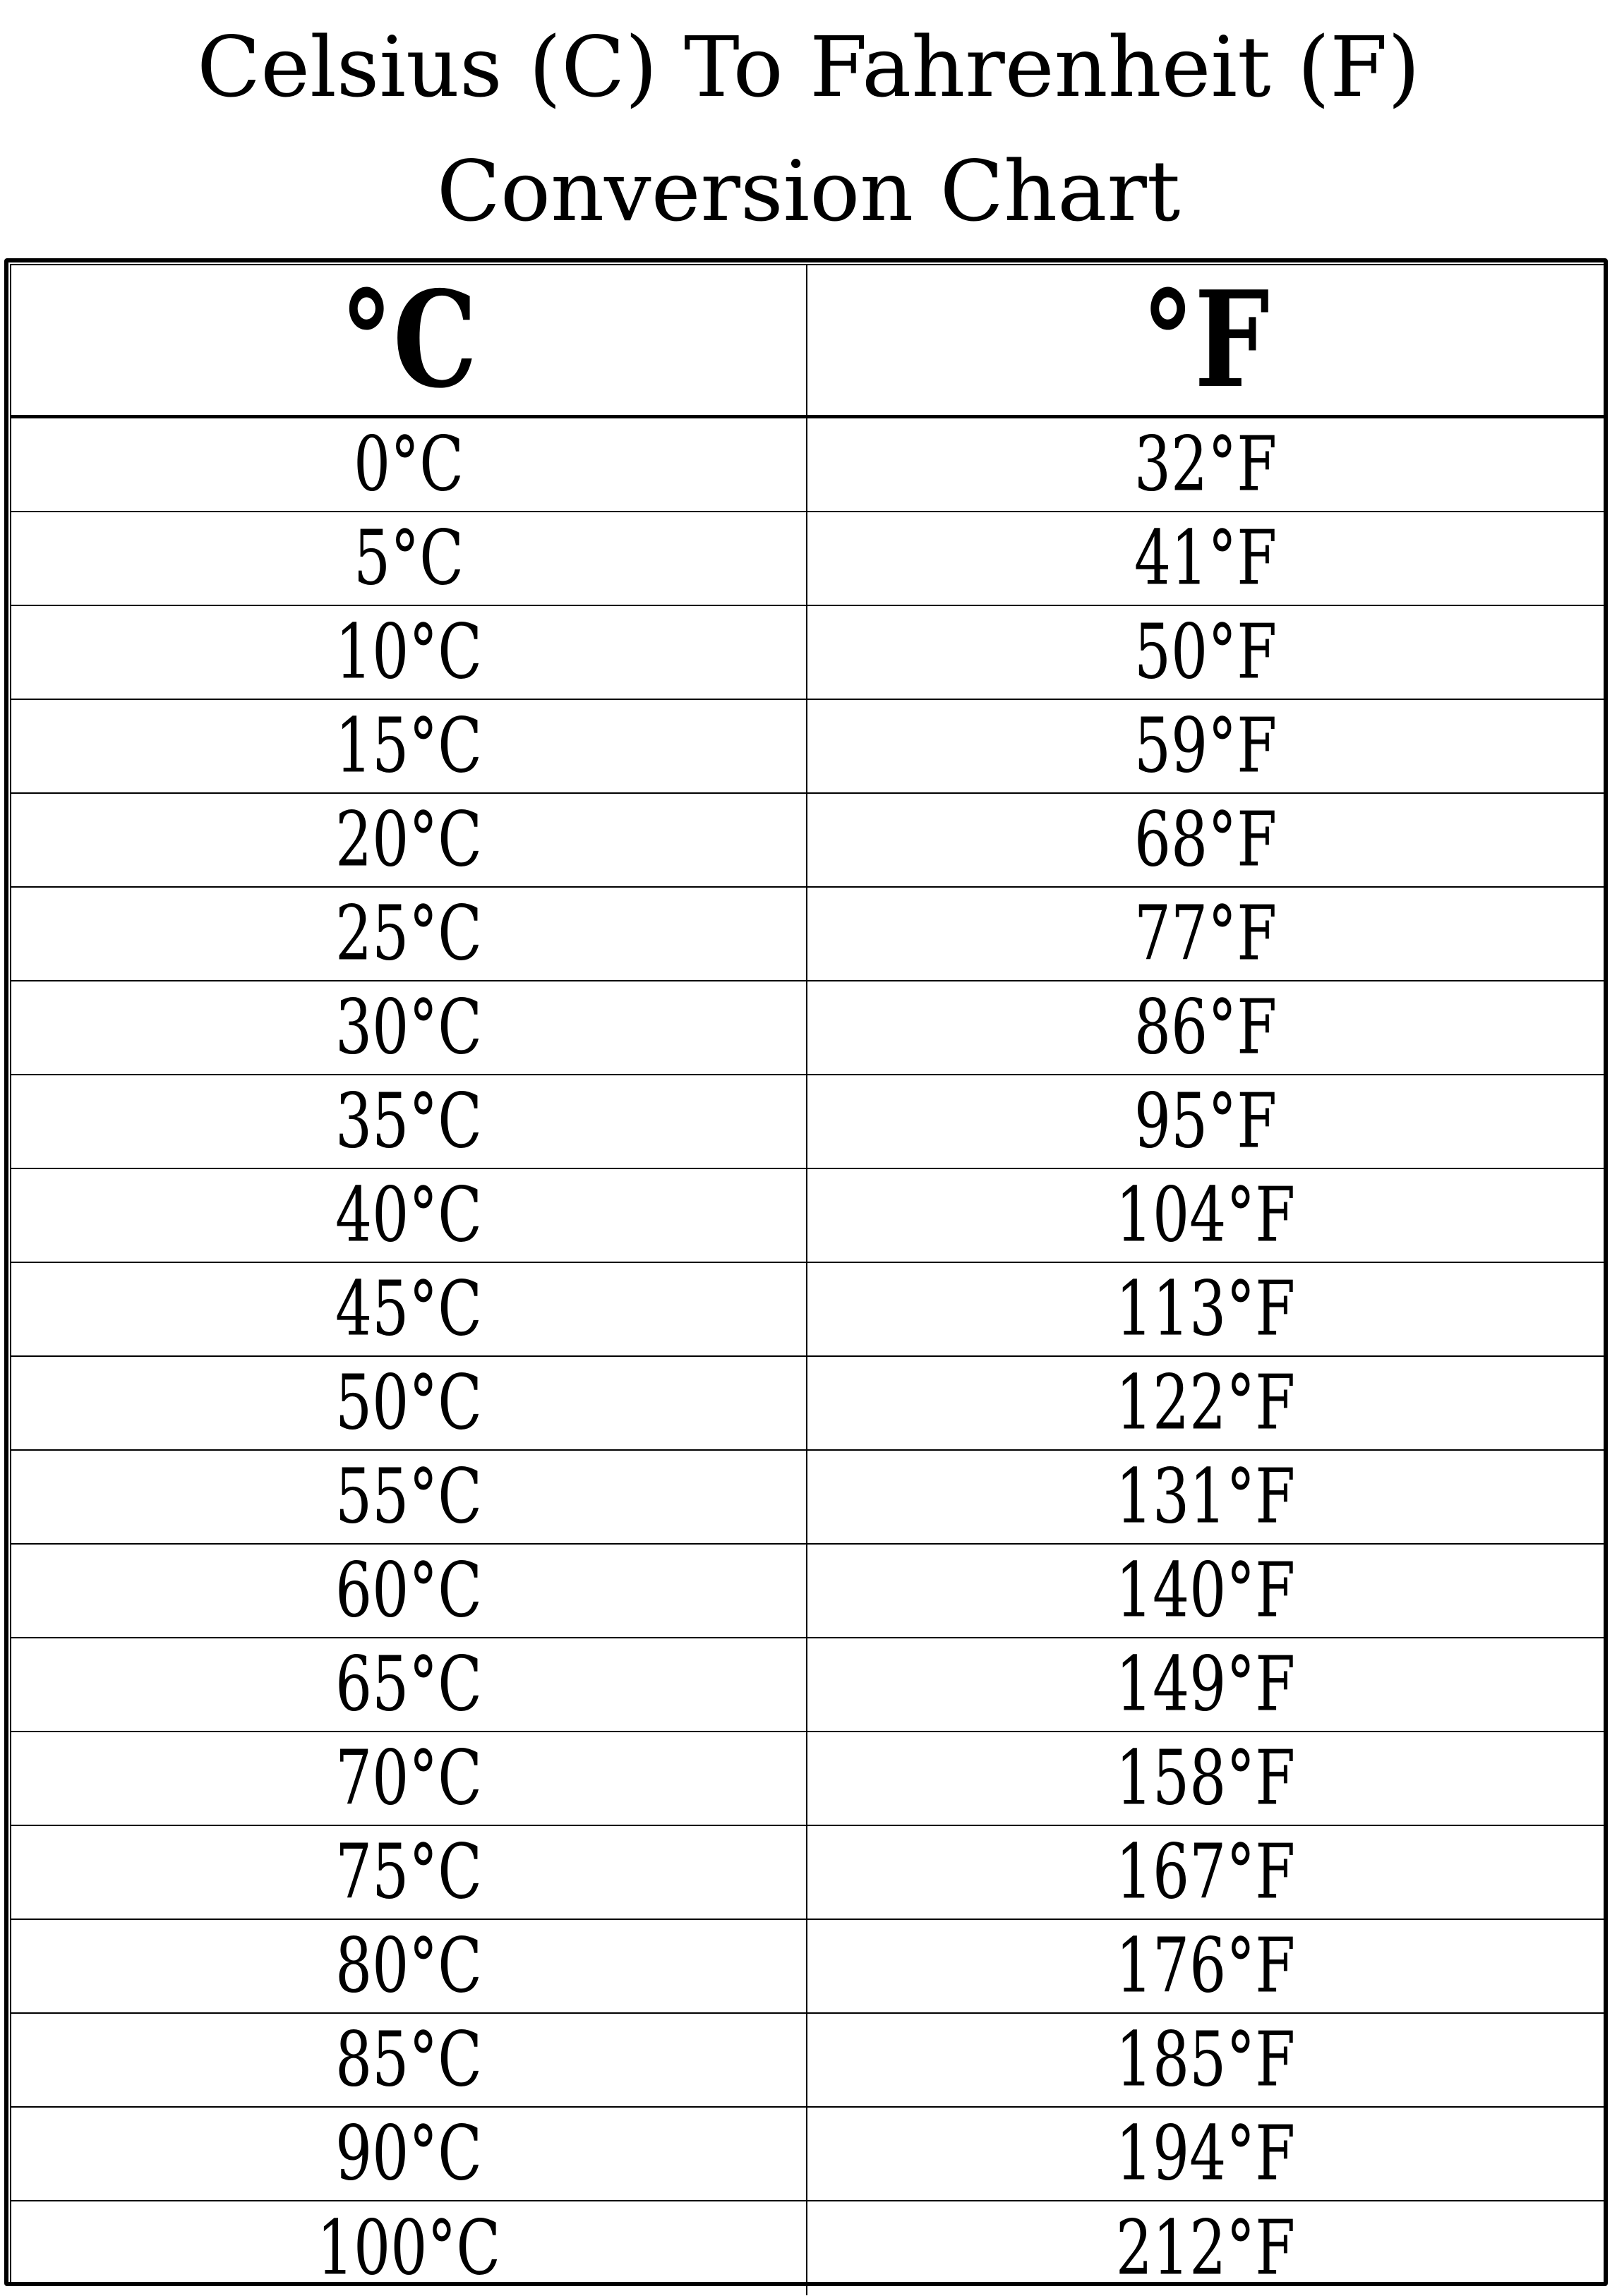  I want to click on fahrenheit-value: 167°F, so click(1205, 1872).